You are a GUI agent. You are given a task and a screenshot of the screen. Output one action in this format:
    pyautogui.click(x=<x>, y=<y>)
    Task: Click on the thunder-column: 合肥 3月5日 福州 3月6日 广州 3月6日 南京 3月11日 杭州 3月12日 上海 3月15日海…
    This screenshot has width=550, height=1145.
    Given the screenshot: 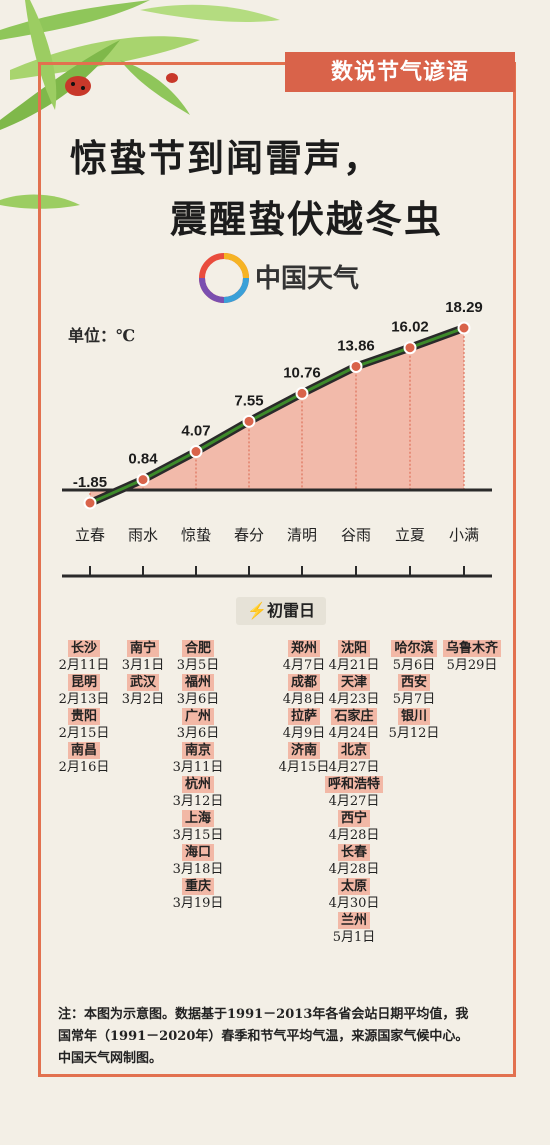 What is the action you would take?
    pyautogui.click(x=198, y=776)
    